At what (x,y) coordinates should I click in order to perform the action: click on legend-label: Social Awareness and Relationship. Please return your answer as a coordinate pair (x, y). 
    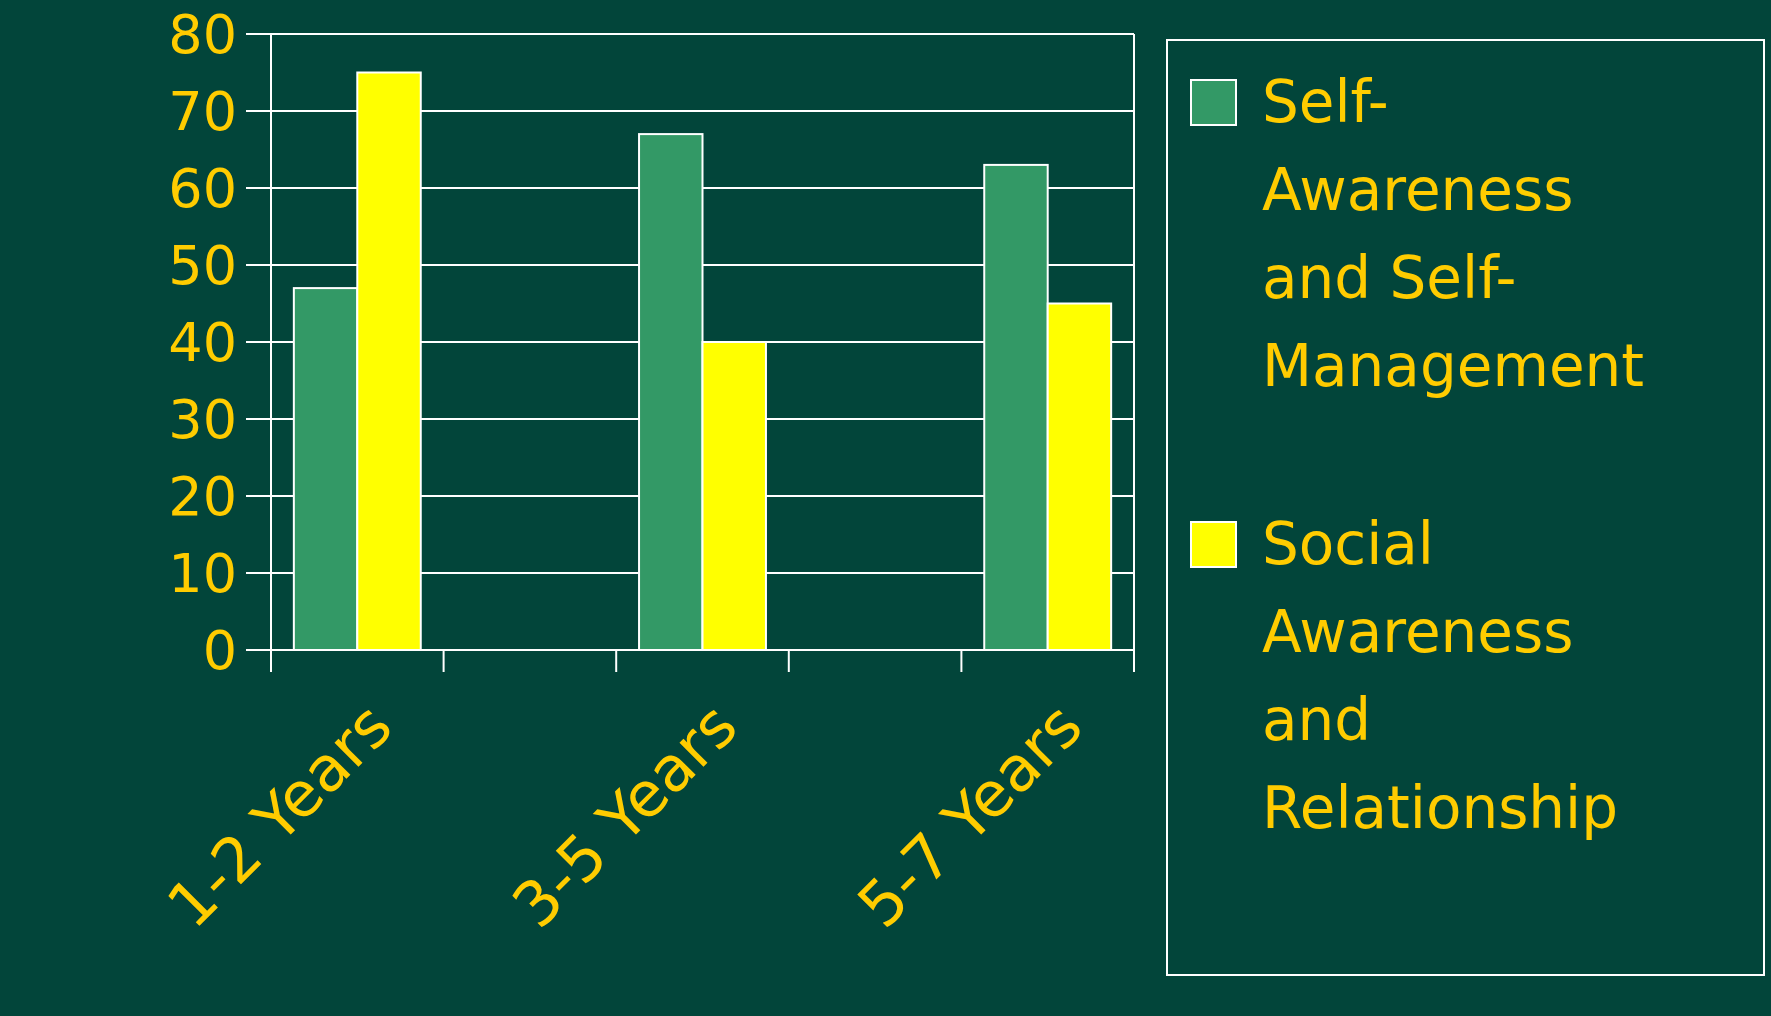
    Looking at the image, I should click on (1440, 676).